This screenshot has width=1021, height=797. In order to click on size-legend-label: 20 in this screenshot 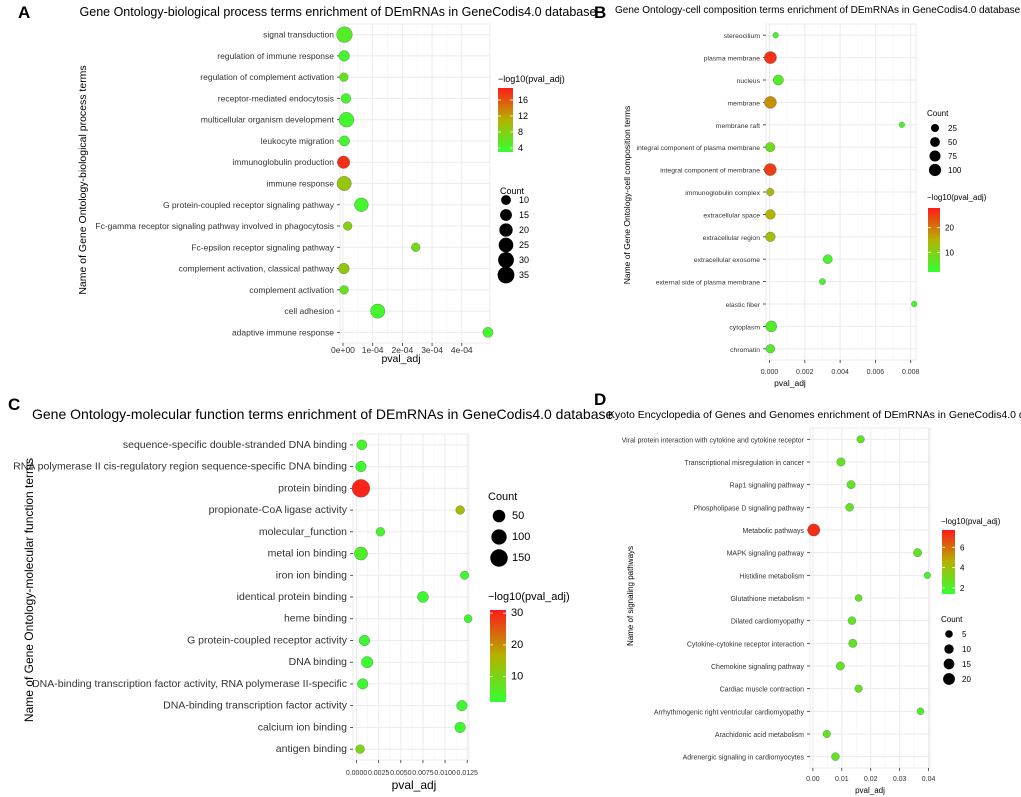, I will do `click(966, 679)`.